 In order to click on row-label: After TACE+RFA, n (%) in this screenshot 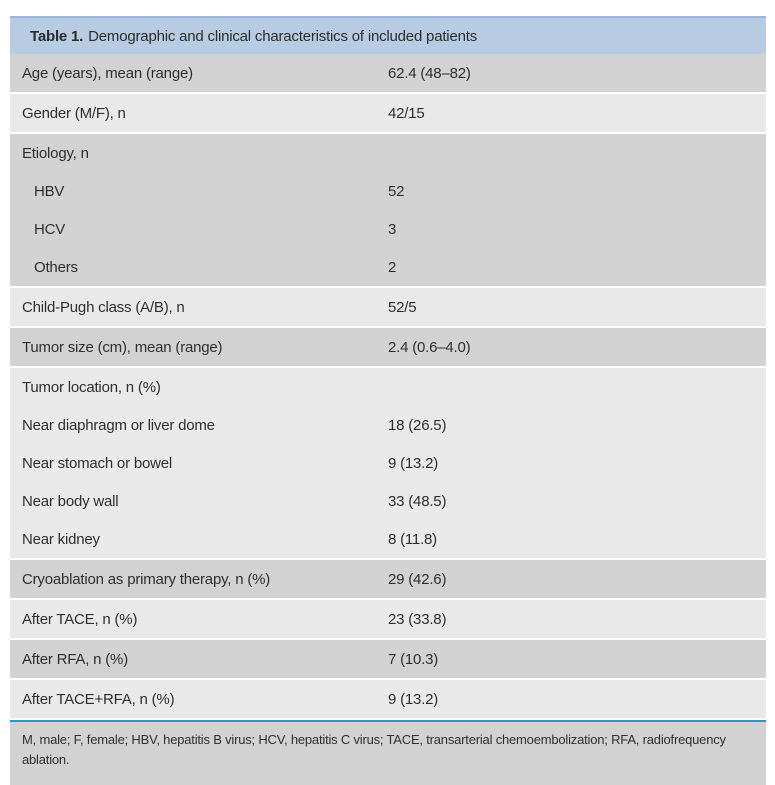, I will do `click(98, 699)`.